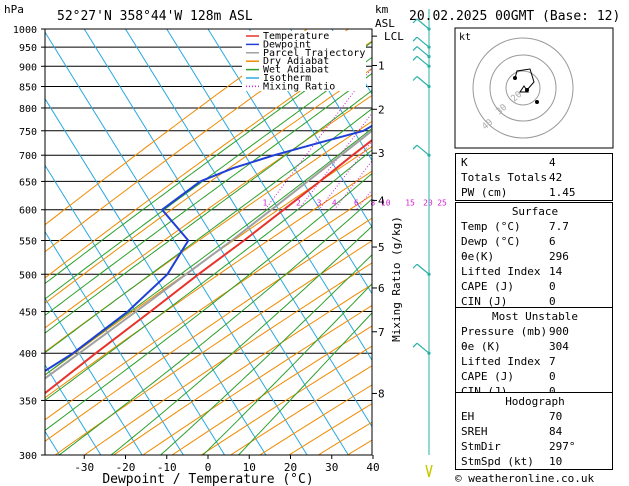  I want to click on hodo-label: SREH, so click(474, 431).